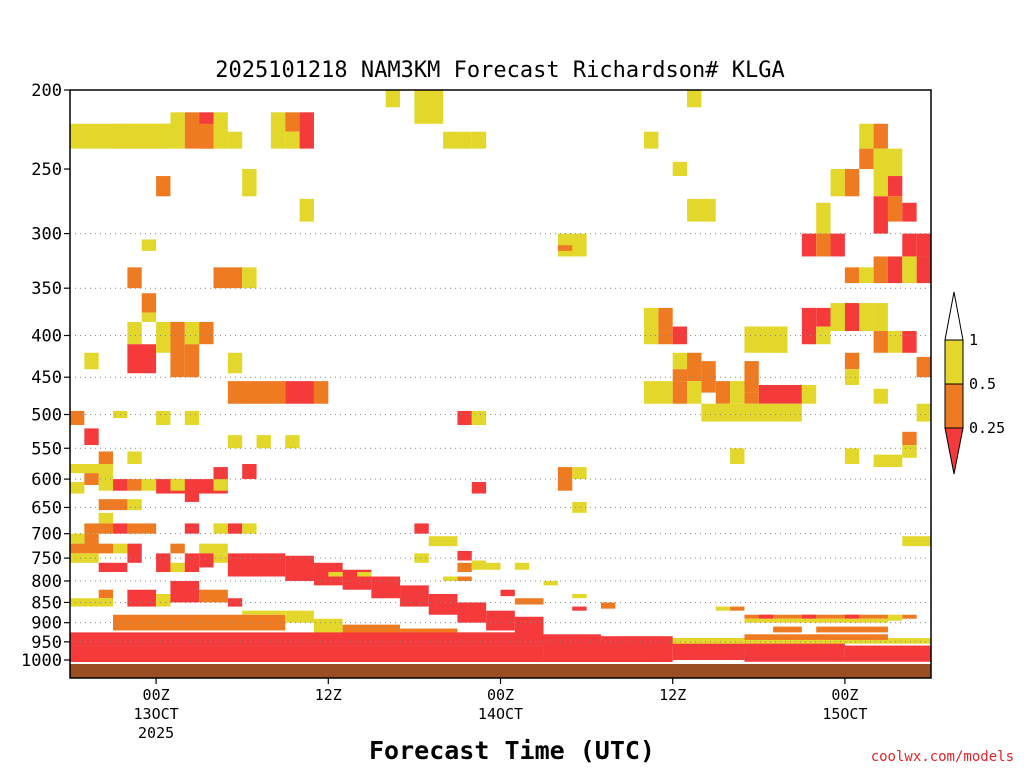  I want to click on y-tick-label: 550, so click(46, 449).